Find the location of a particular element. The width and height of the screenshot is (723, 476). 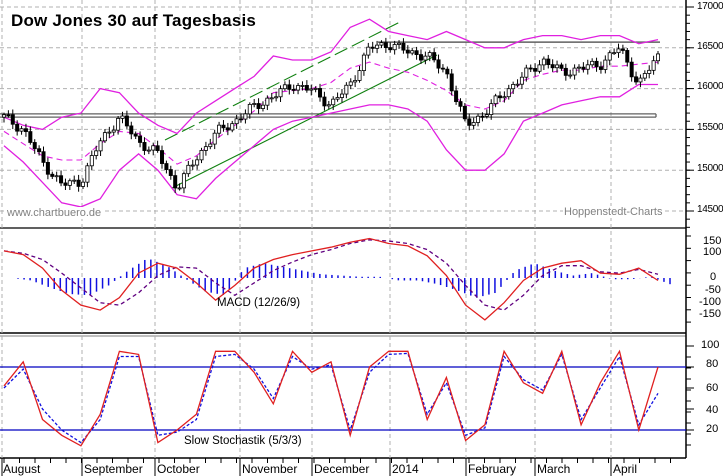

macd-tick-100: 100 is located at coordinates (712, 252).